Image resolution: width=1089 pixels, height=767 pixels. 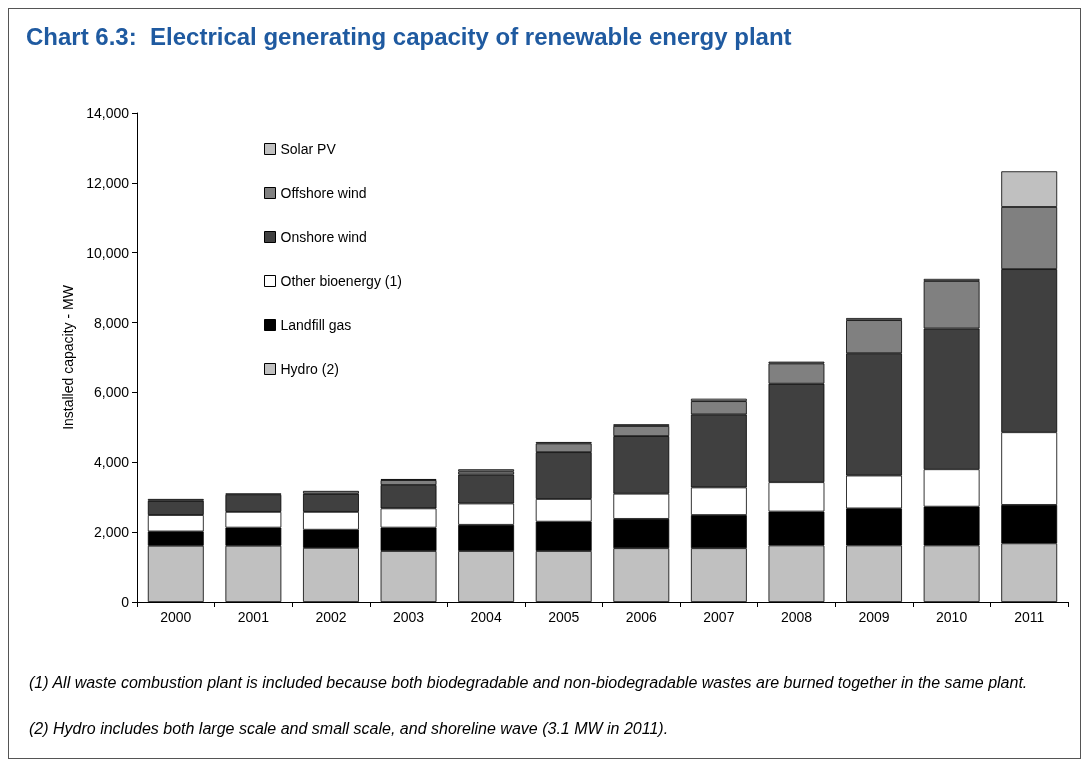 I want to click on legend-label: Offshore wind, so click(x=323, y=193).